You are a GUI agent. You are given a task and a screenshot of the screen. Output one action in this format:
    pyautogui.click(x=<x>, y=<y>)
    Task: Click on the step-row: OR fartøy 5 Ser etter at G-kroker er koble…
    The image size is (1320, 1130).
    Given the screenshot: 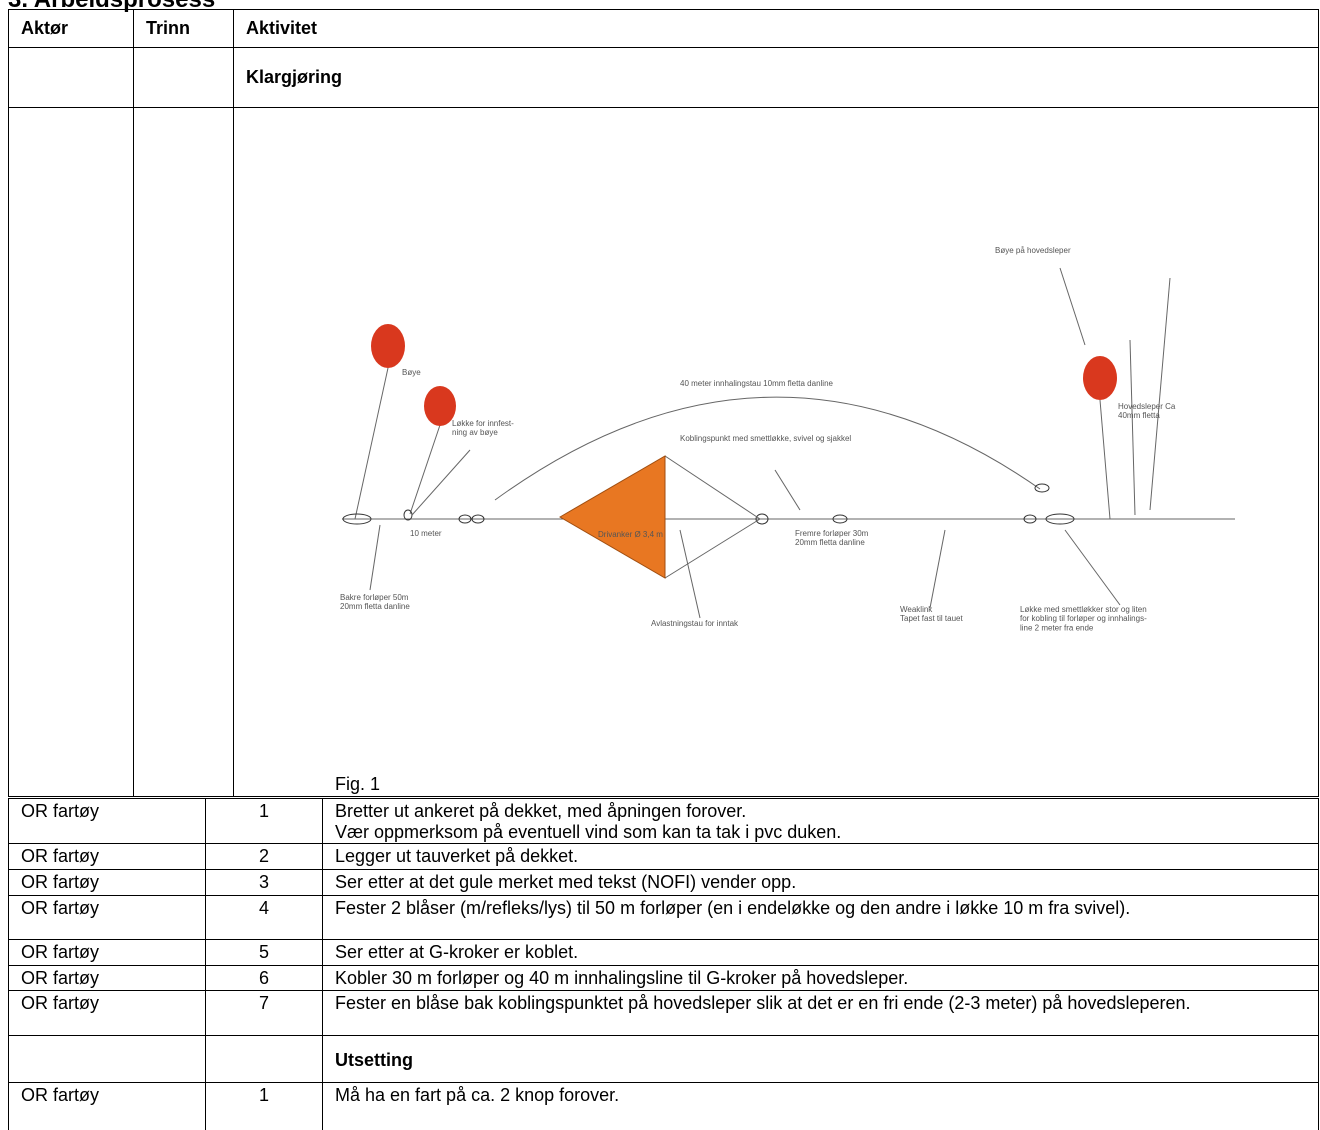 What is the action you would take?
    pyautogui.click(x=663, y=952)
    